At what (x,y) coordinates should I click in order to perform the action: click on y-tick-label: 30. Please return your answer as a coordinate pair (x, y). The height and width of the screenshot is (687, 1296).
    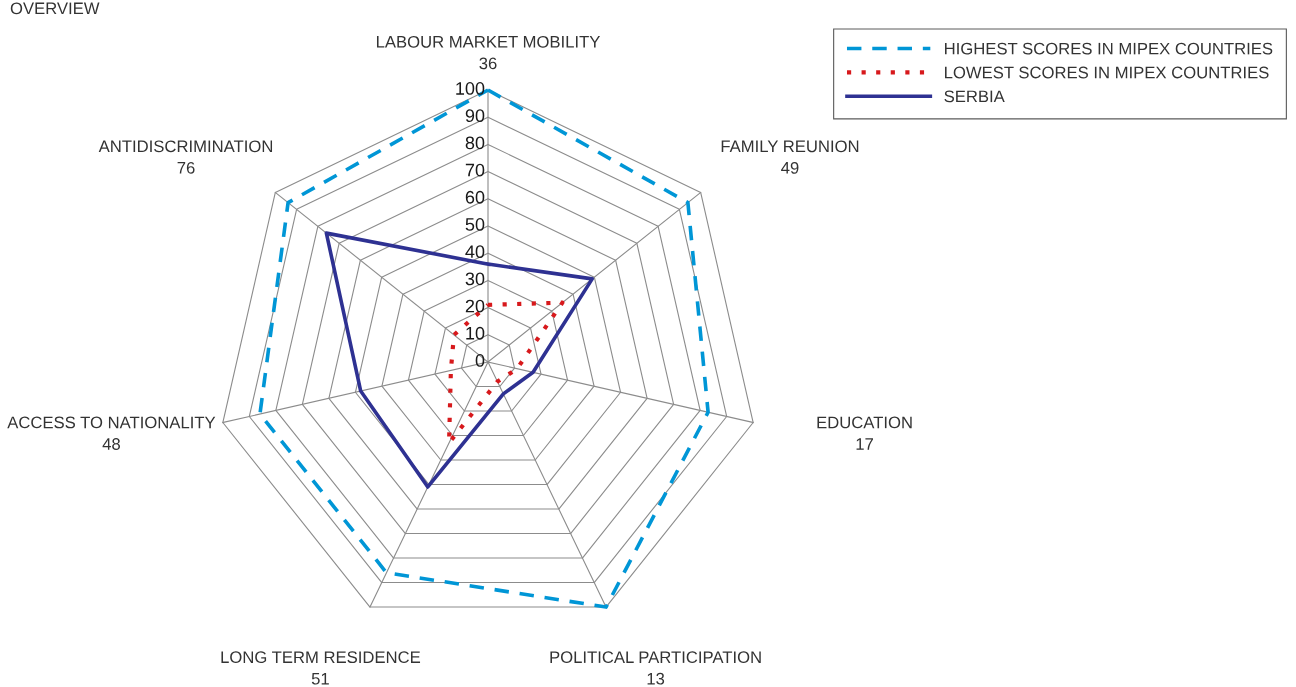
    Looking at the image, I should click on (475, 279).